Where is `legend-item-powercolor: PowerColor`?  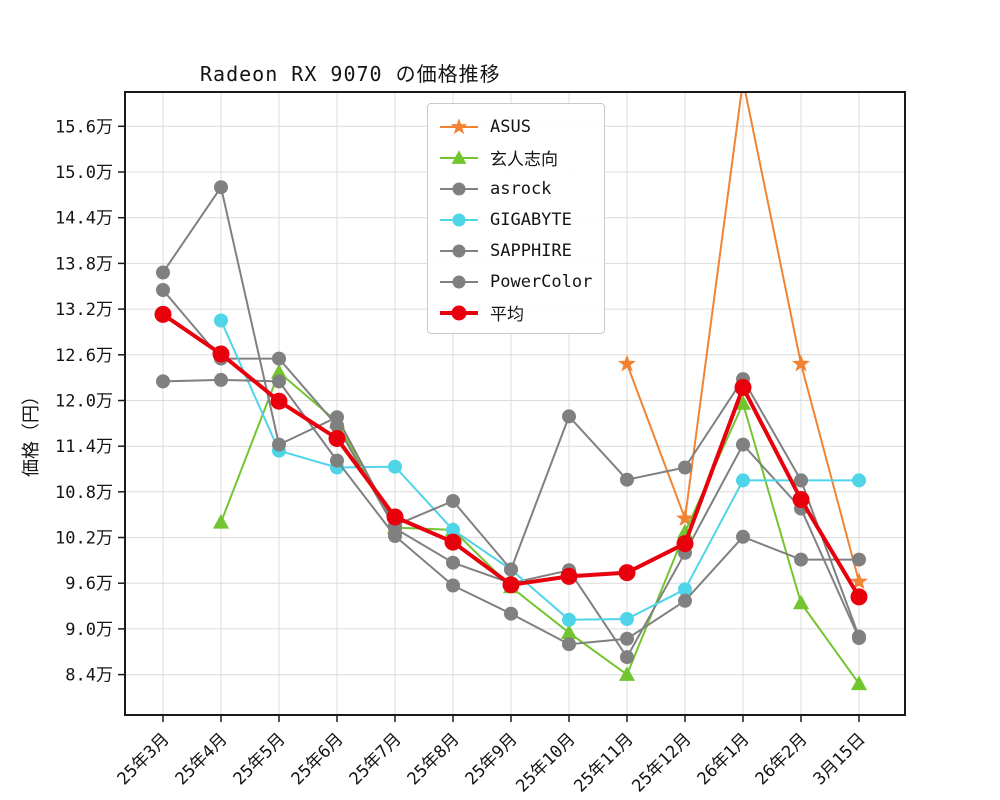 legend-item-powercolor: PowerColor is located at coordinates (521, 281).